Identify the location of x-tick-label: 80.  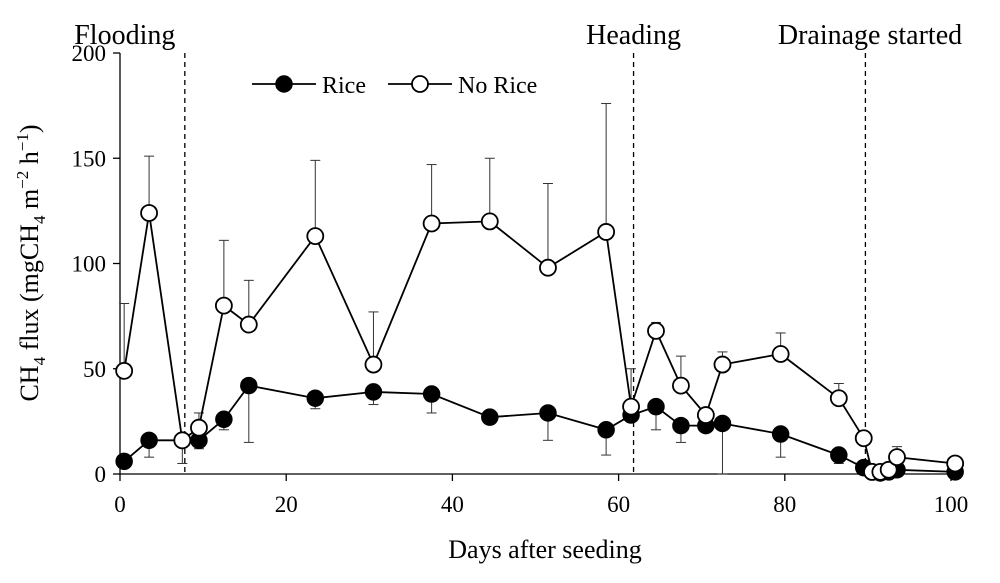
(784, 504).